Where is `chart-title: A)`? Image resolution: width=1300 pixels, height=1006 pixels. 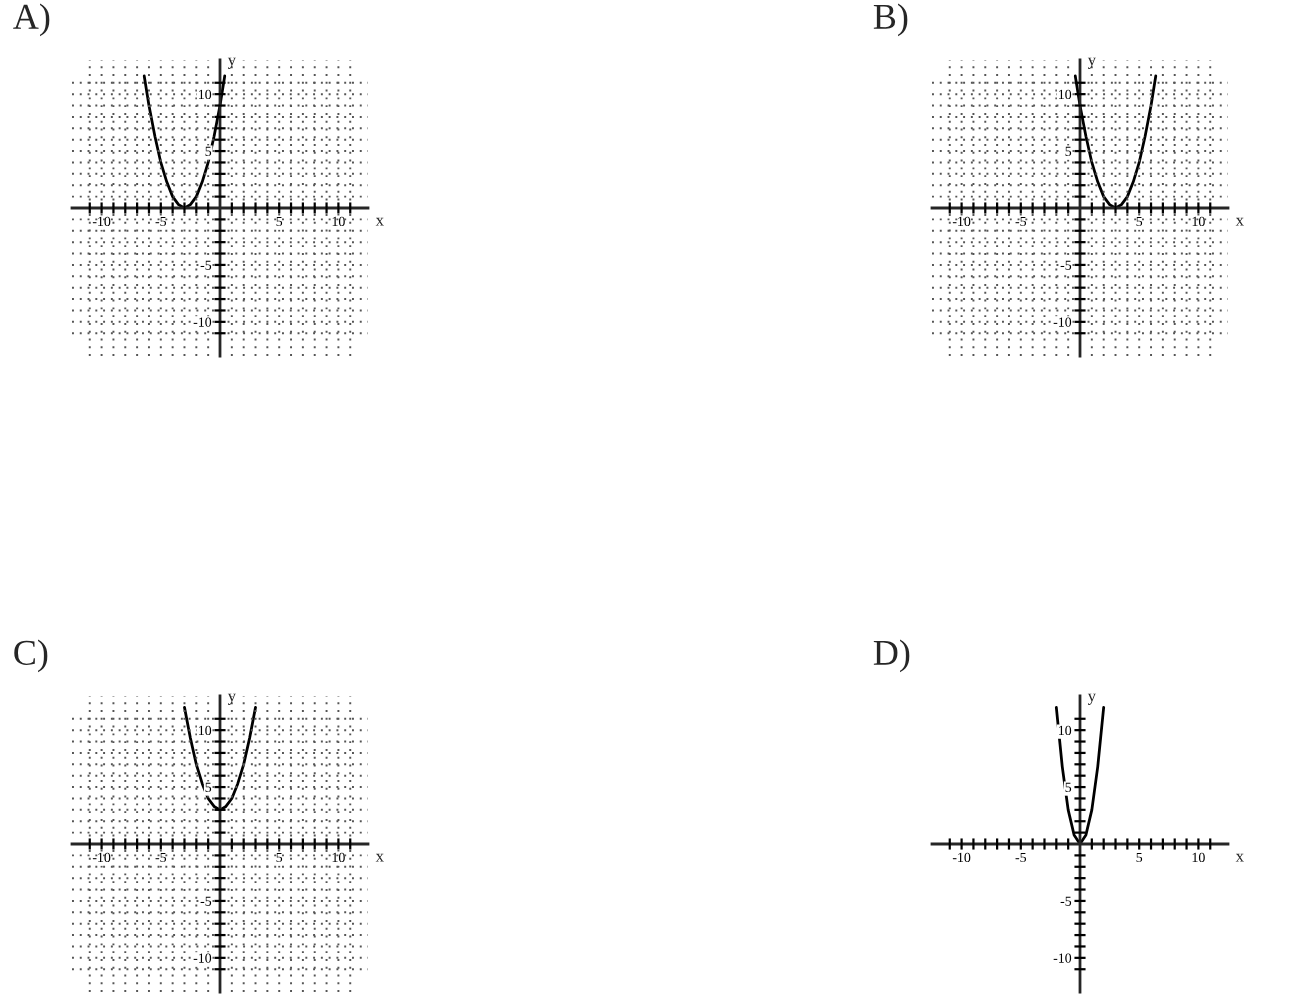
chart-title: A) is located at coordinates (31, 20).